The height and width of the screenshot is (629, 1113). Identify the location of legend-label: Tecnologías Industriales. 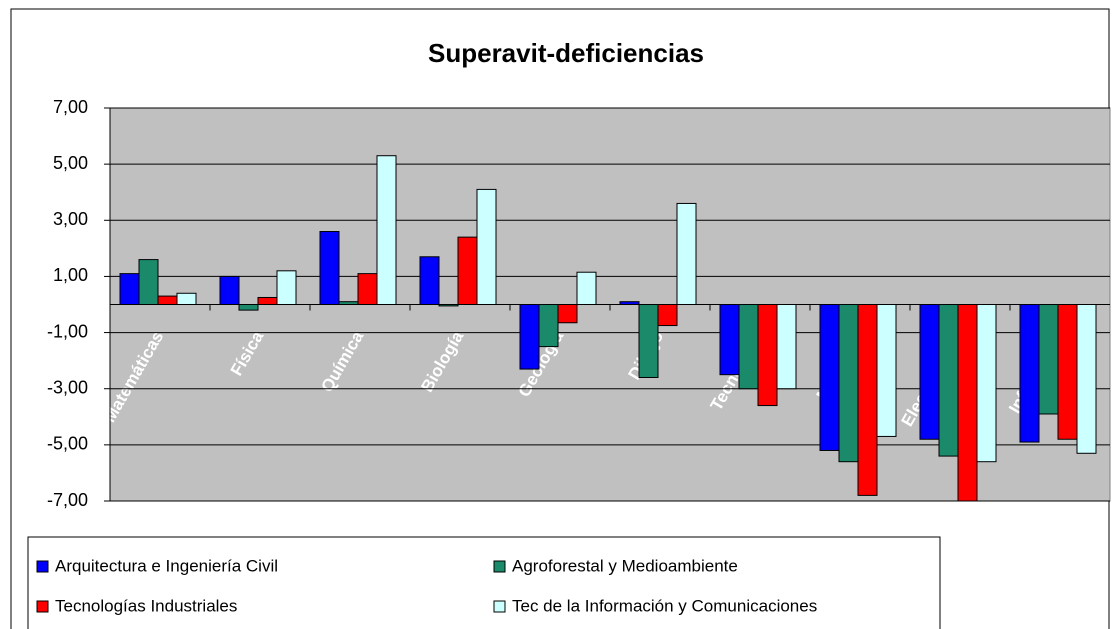
(146, 605).